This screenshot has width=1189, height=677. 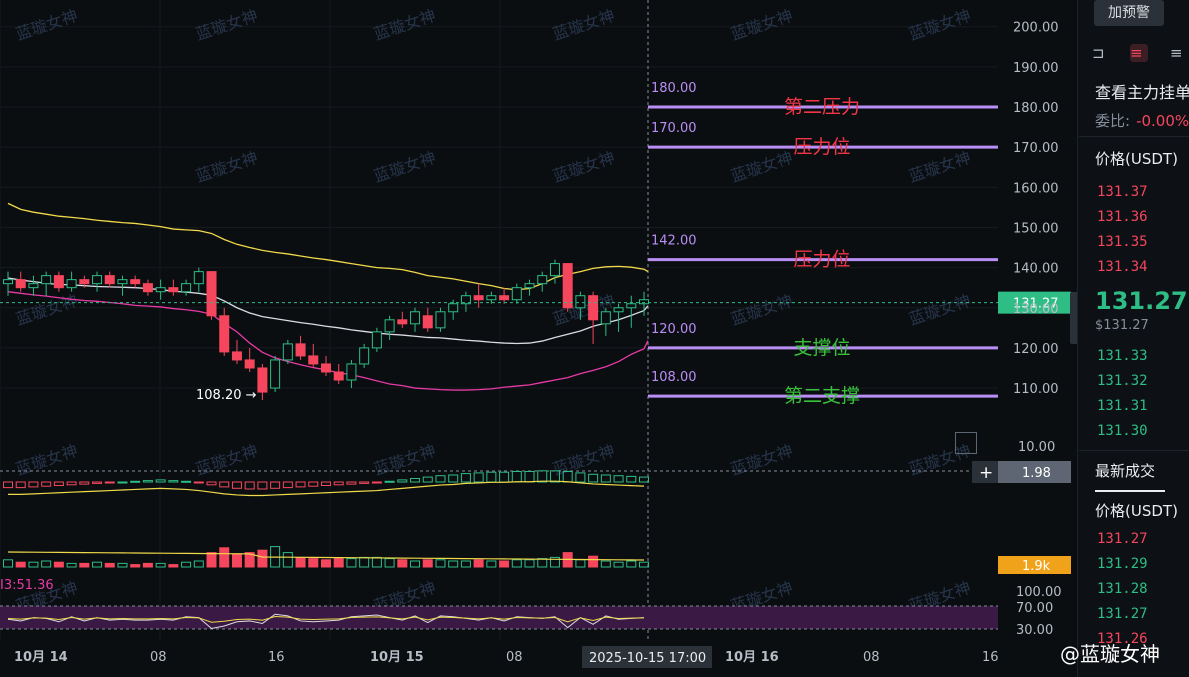 I want to click on level-label: 支撑位, so click(x=821, y=348).